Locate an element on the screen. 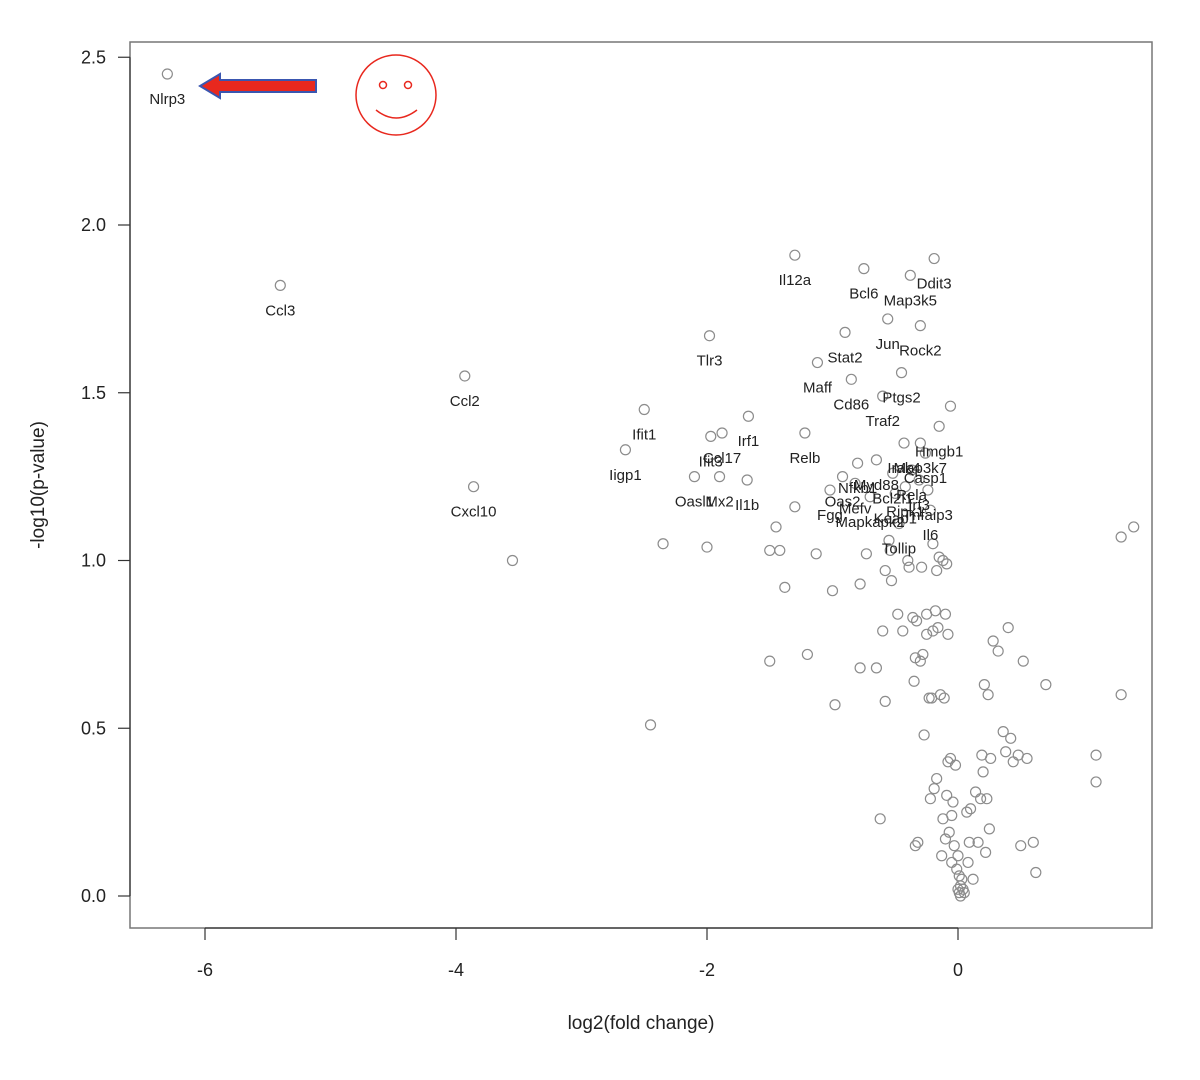 The height and width of the screenshot is (1080, 1200). gene-label: Bcl2l1 is located at coordinates (892, 498).